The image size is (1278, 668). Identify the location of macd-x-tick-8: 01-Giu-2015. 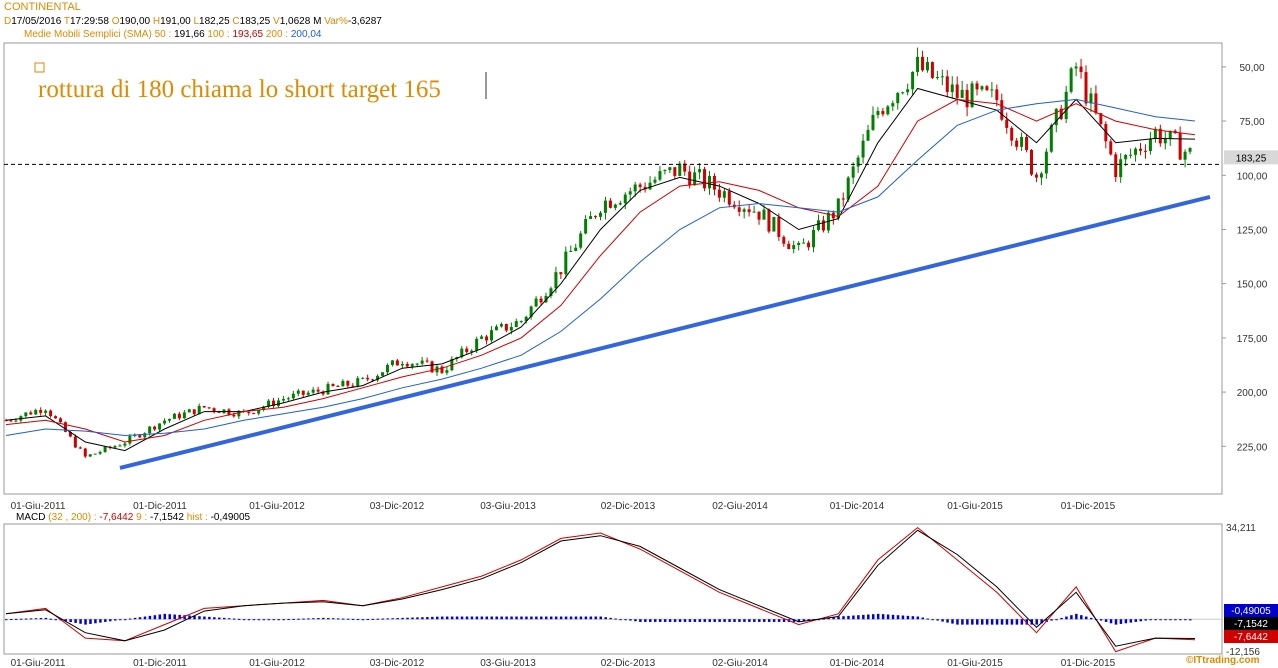
(975, 663).